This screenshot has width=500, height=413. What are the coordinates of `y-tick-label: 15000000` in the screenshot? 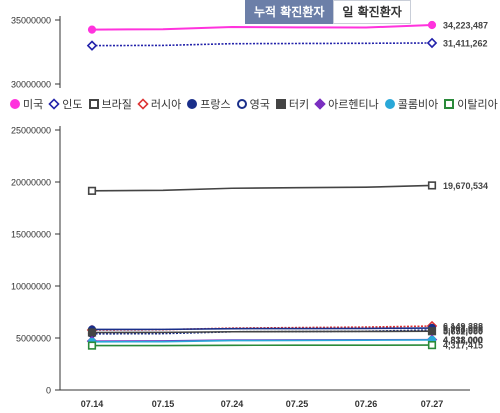 It's located at (31, 235).